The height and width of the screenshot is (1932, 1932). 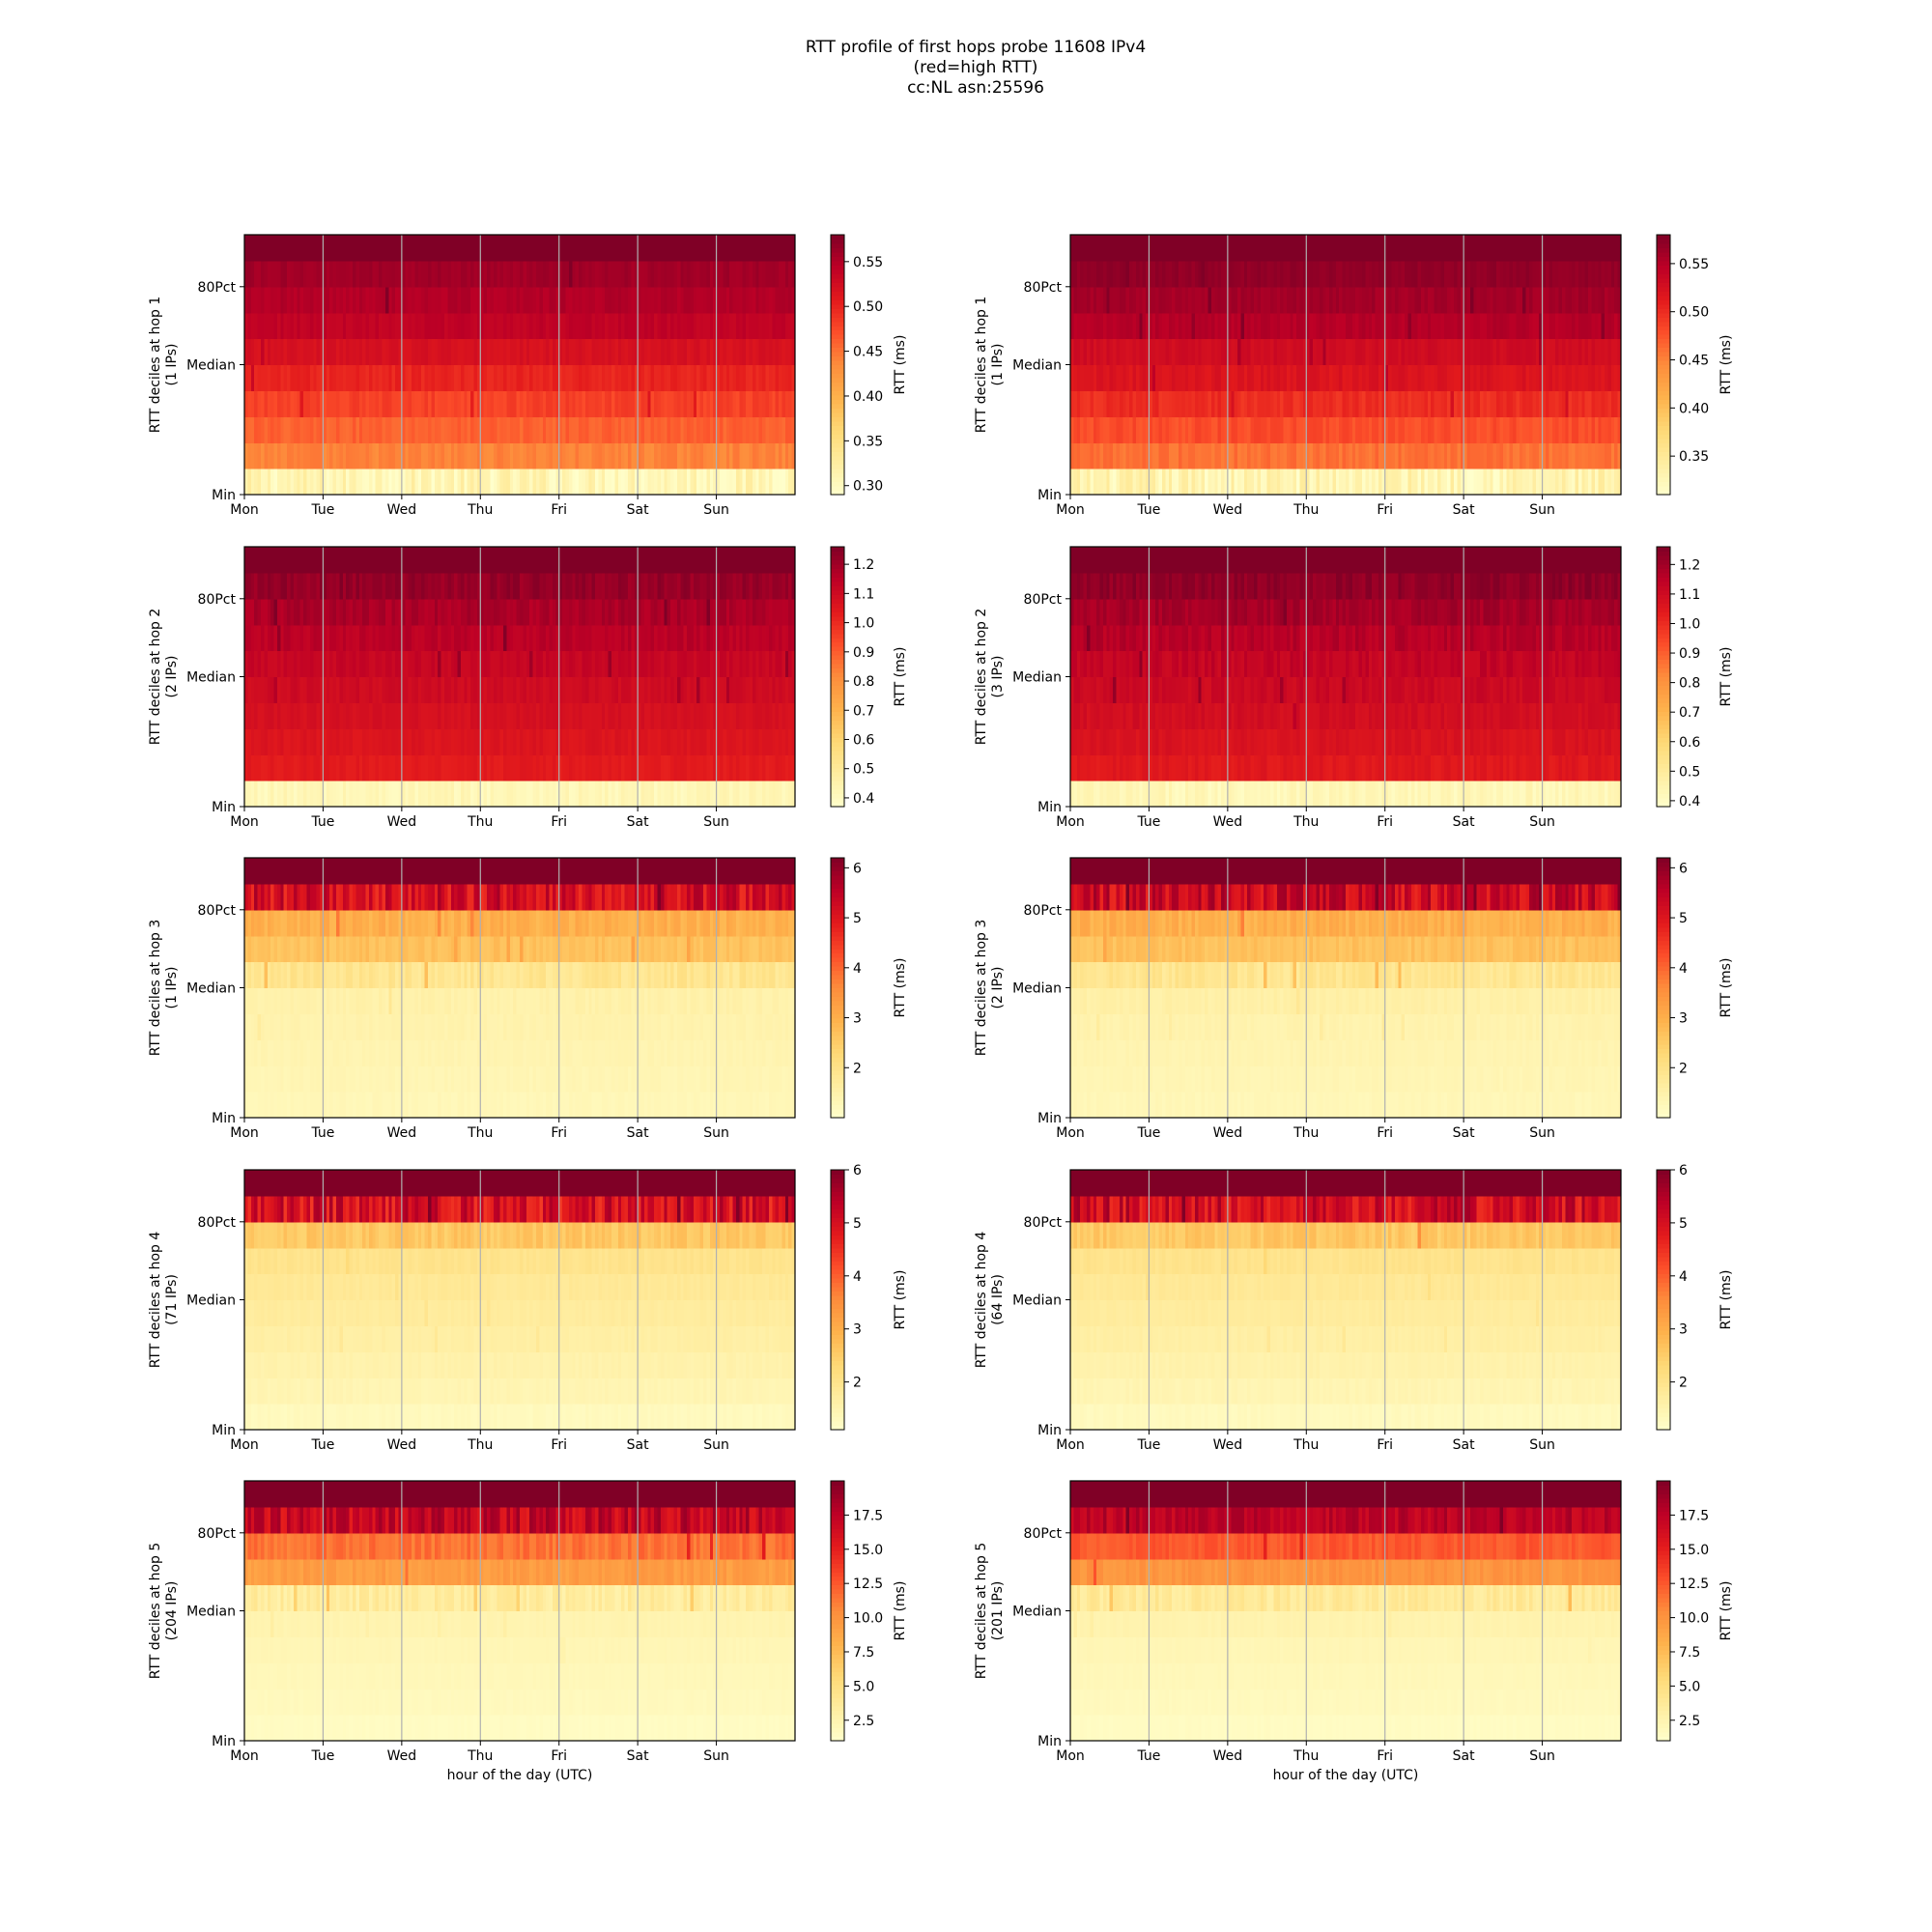 I want to click on title-line-3: cc:NL asn:25596, so click(x=975, y=88).